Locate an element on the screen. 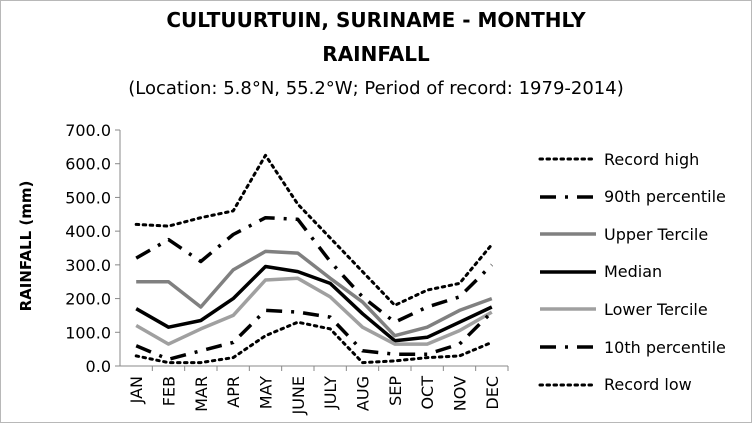 This screenshot has width=752, height=423. x-tick-label: JULY is located at coordinates (330, 393).